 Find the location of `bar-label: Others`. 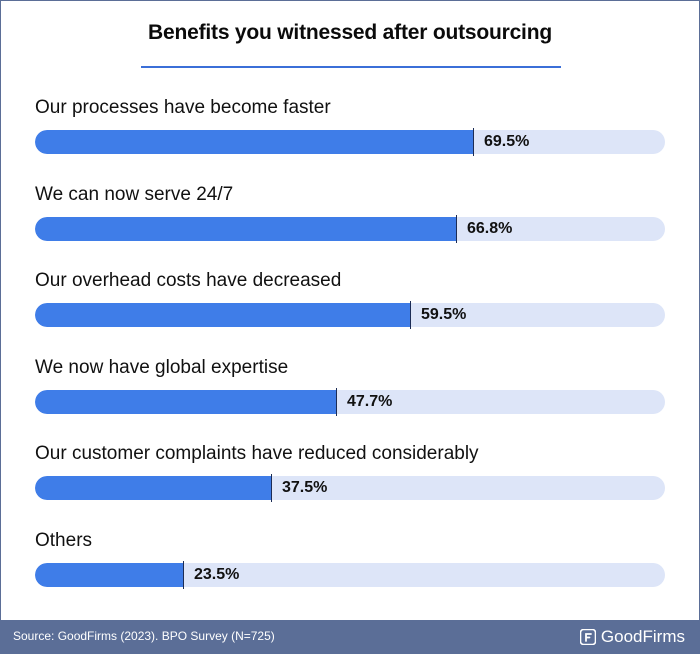

bar-label: Others is located at coordinates (64, 540).